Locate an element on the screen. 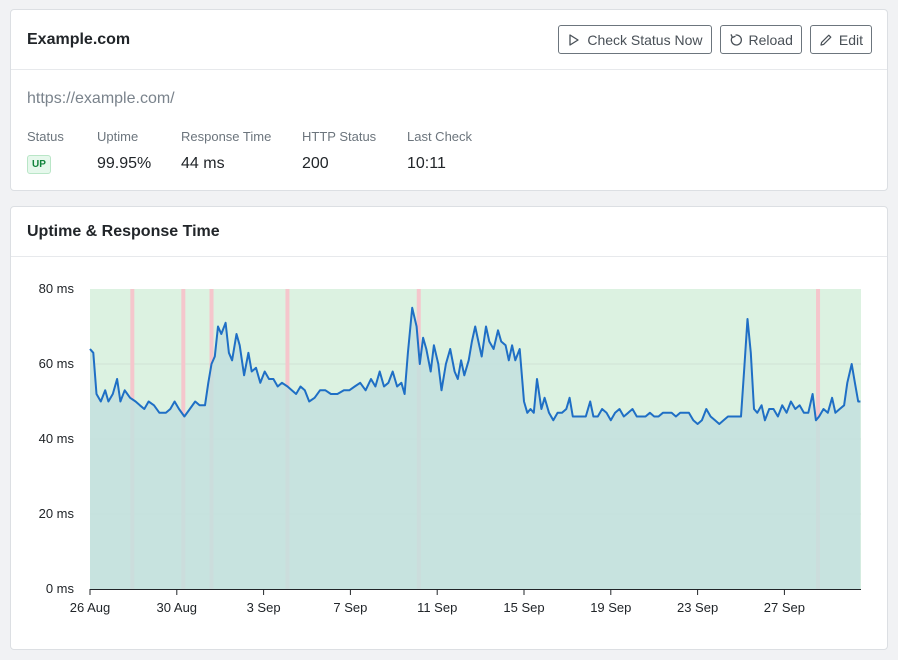 The width and height of the screenshot is (898, 660). reload-label: Reload is located at coordinates (770, 39).